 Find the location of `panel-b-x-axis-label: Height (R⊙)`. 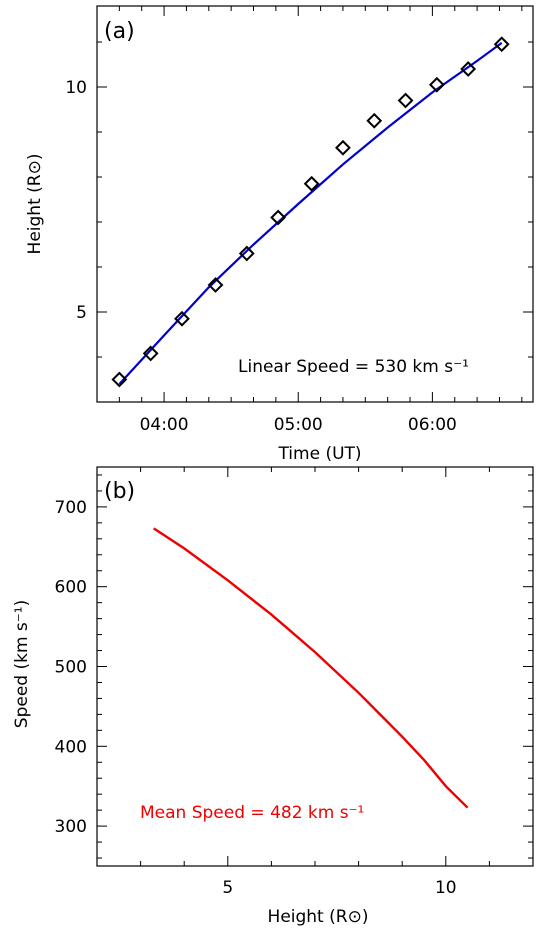

panel-b-x-axis-label: Height (R⊙) is located at coordinates (318, 917).